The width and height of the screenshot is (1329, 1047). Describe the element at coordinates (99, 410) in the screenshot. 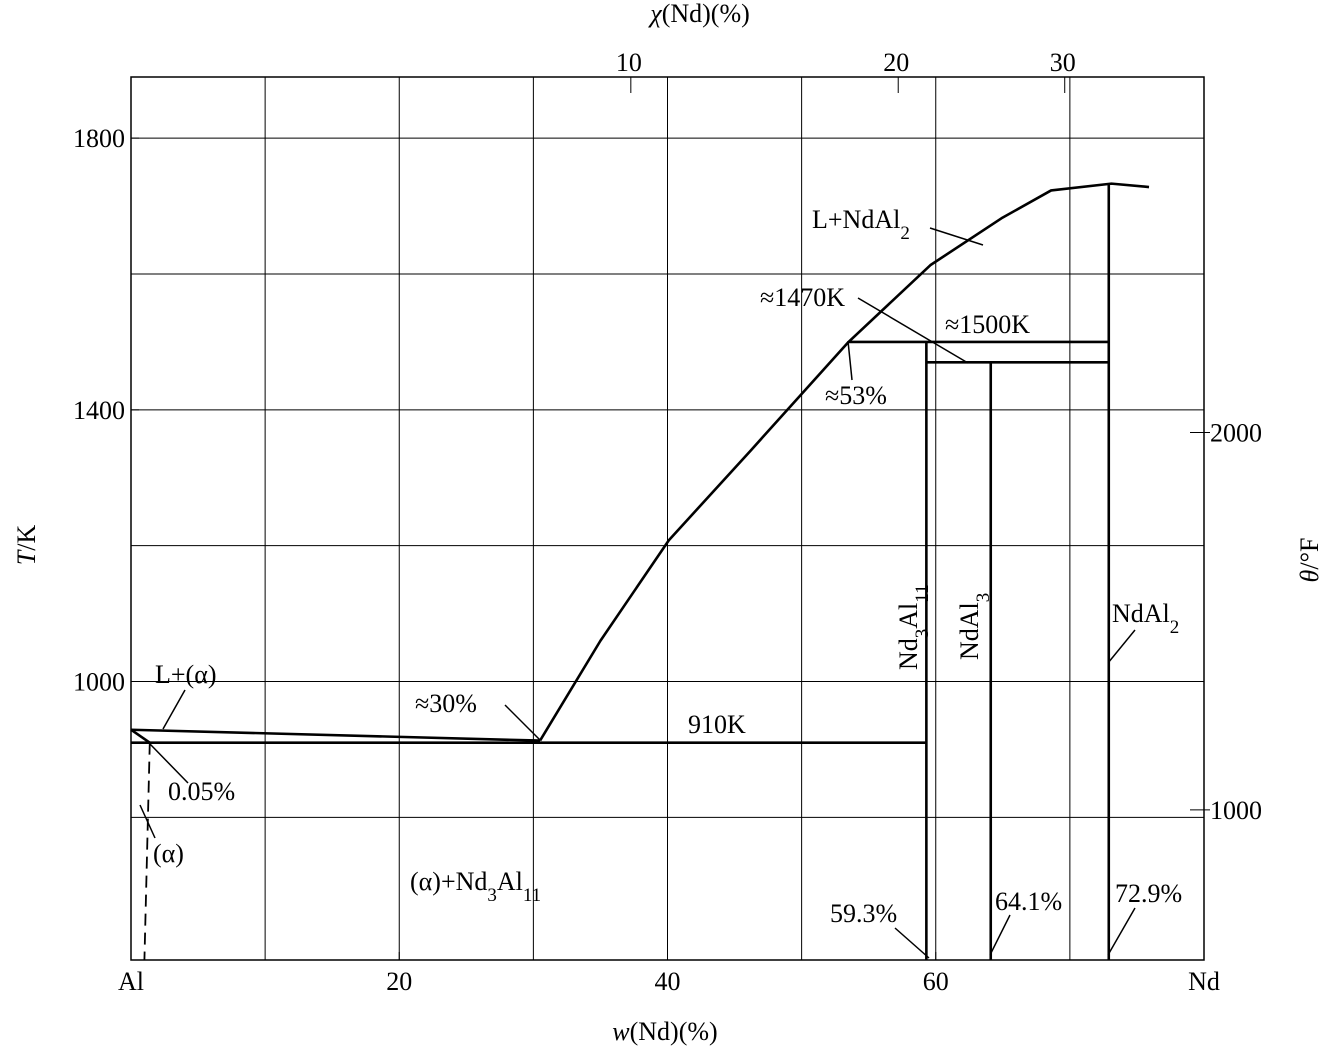

I see `y-tick-label: 1400` at that location.